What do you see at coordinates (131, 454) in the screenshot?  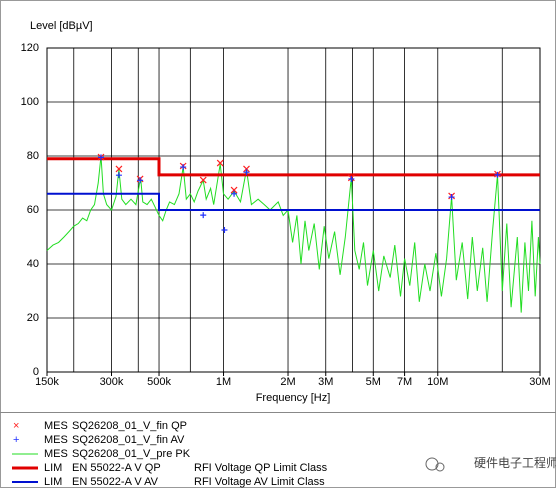 I see `legend-label: SQ26208_01_V_pre PK` at bounding box center [131, 454].